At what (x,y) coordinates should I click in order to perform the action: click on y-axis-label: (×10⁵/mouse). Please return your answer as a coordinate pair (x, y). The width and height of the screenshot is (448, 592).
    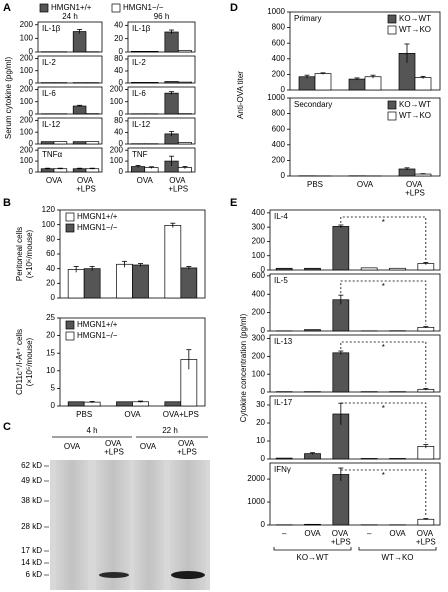
    Looking at the image, I should click on (29, 253).